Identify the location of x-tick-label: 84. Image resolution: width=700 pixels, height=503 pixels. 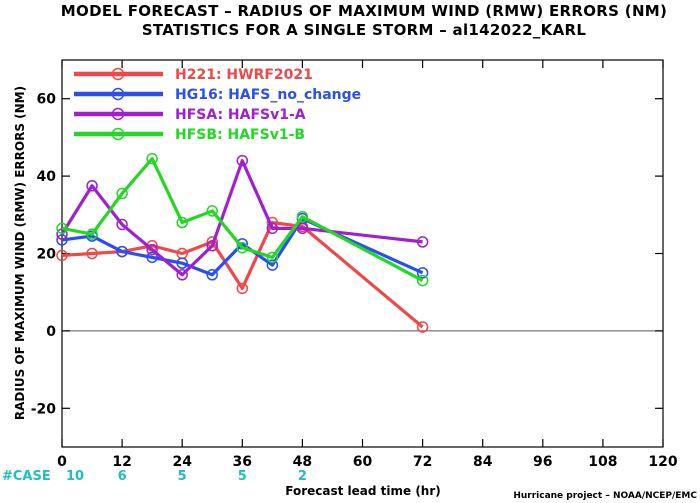
(483, 462).